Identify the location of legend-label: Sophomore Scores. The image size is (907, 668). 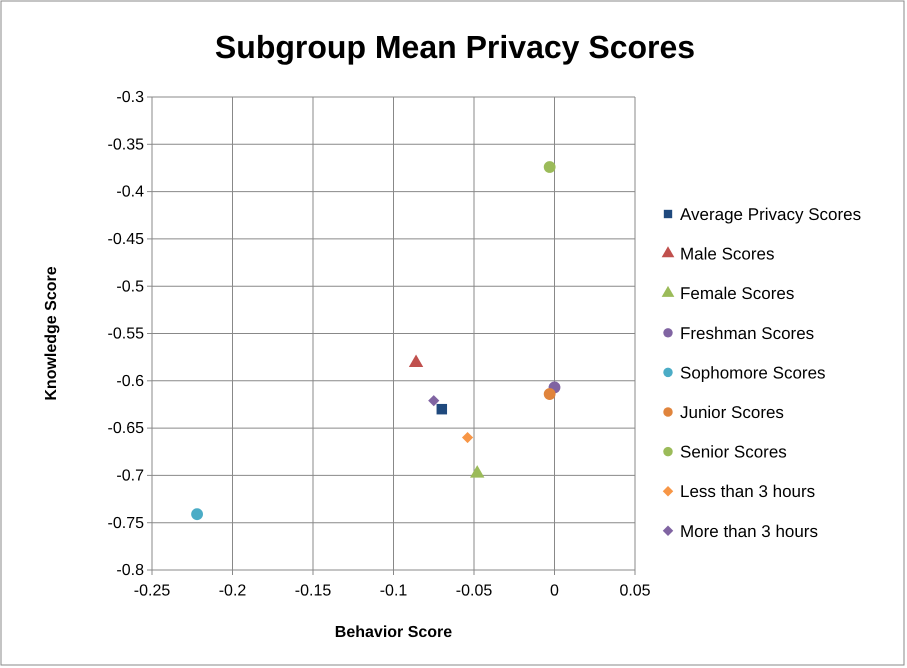
(753, 372).